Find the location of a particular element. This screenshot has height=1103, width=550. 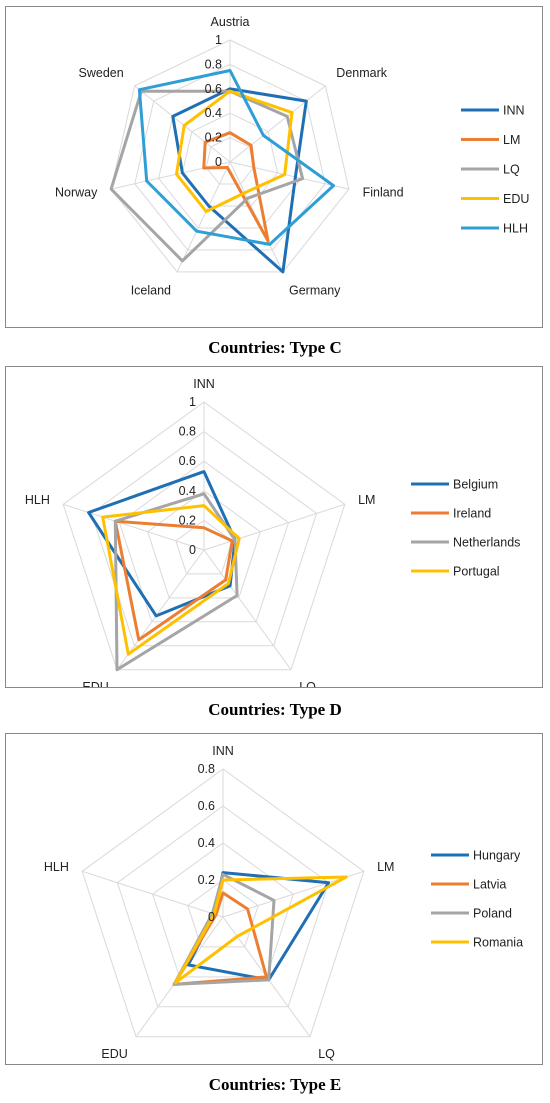

legend-label-netherlands: Netherlands is located at coordinates (486, 543).